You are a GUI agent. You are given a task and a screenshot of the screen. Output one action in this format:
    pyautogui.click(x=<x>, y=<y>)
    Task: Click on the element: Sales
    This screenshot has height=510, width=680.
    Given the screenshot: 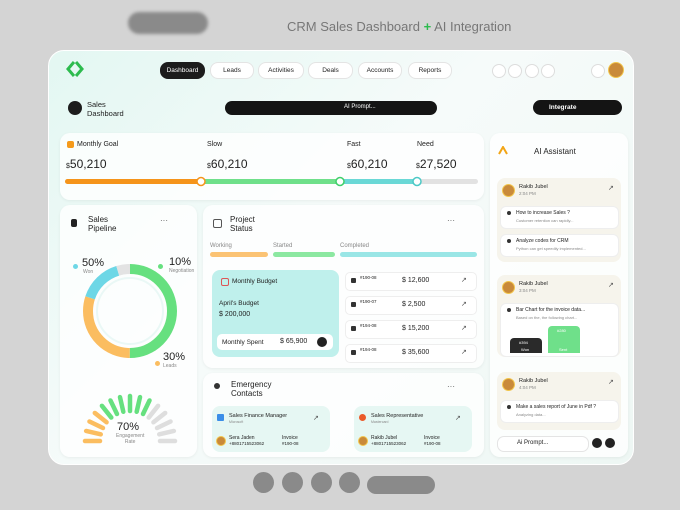 What is the action you would take?
    pyautogui.click(x=98, y=219)
    